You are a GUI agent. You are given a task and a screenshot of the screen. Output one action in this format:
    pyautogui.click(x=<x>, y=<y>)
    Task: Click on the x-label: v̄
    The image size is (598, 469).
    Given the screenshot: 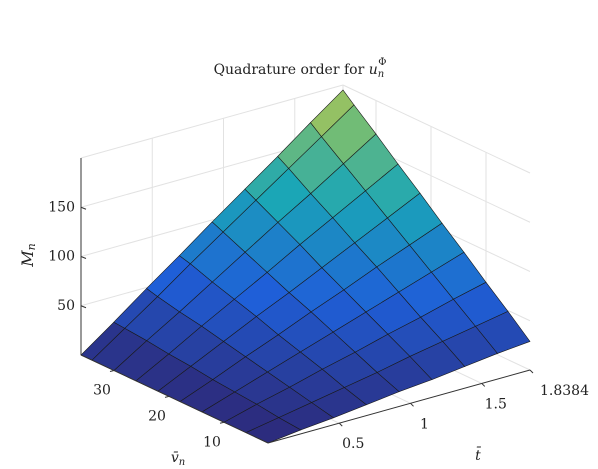 What is the action you would take?
    pyautogui.click(x=175, y=458)
    